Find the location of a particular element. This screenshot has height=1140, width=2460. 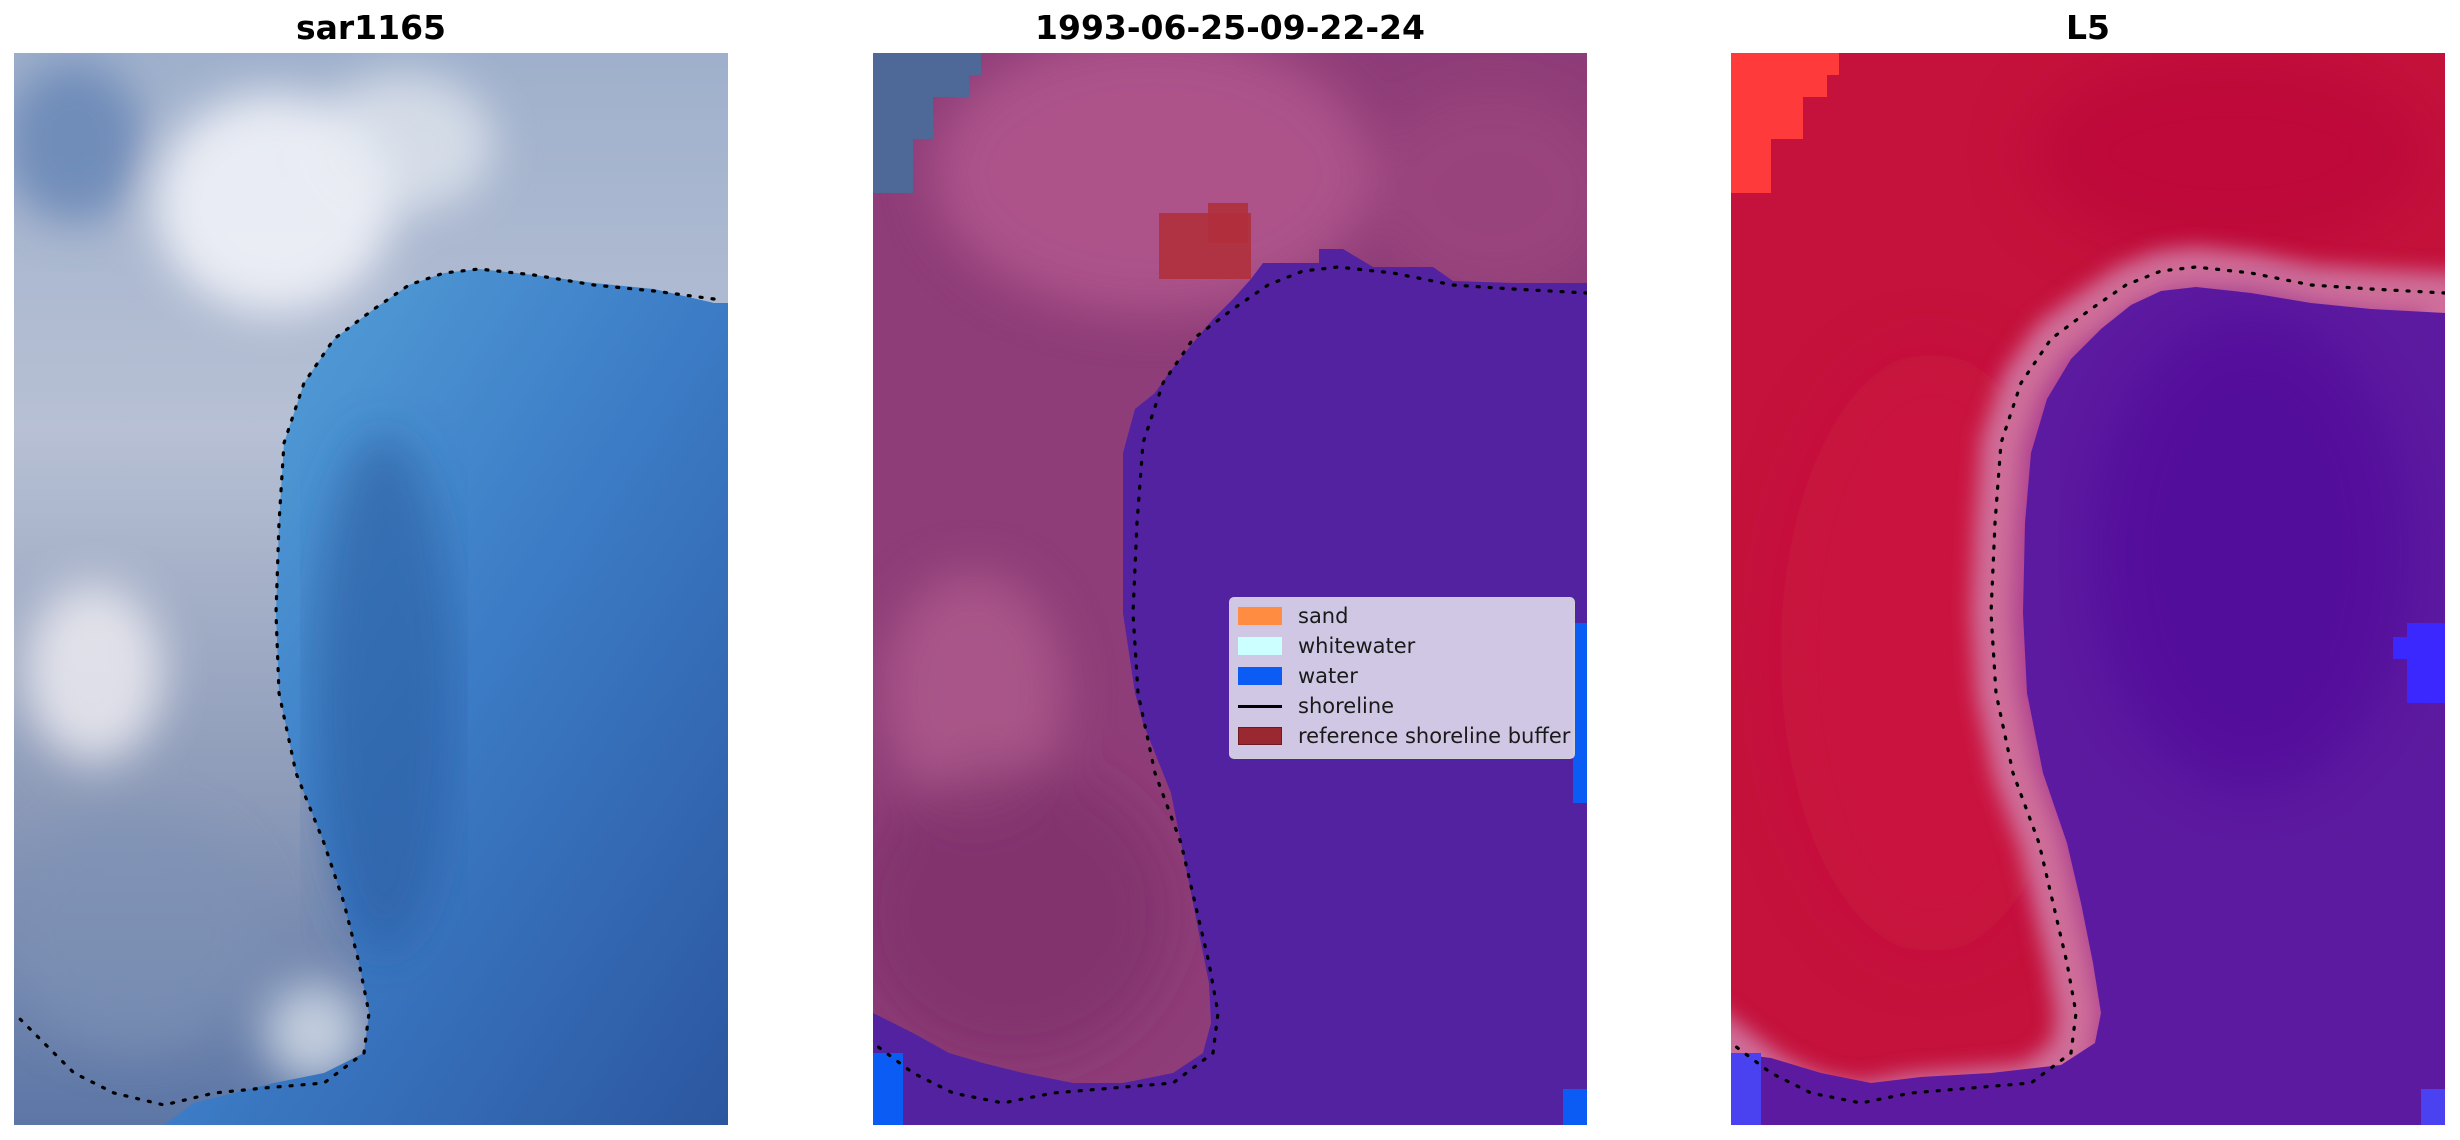

legend-item-shoreline: shoreline is located at coordinates (1316, 706).